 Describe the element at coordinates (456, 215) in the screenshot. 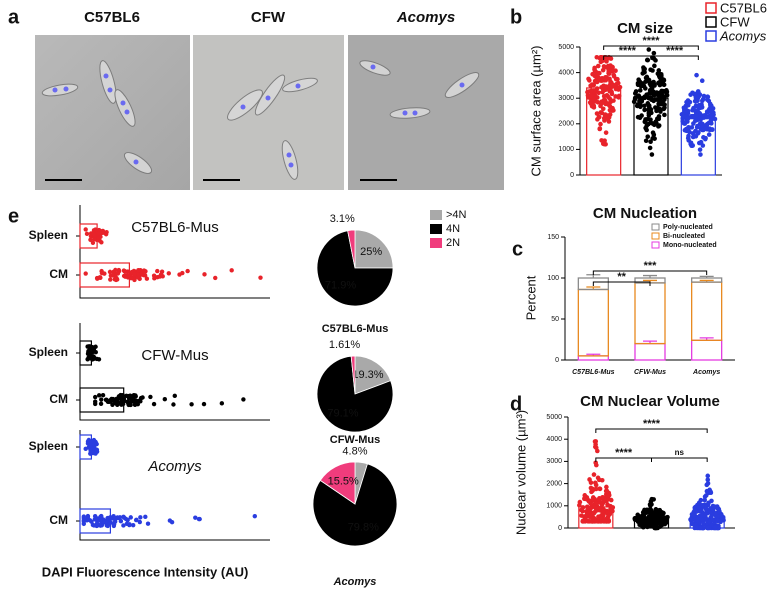

I see `legend-label: >4N` at that location.